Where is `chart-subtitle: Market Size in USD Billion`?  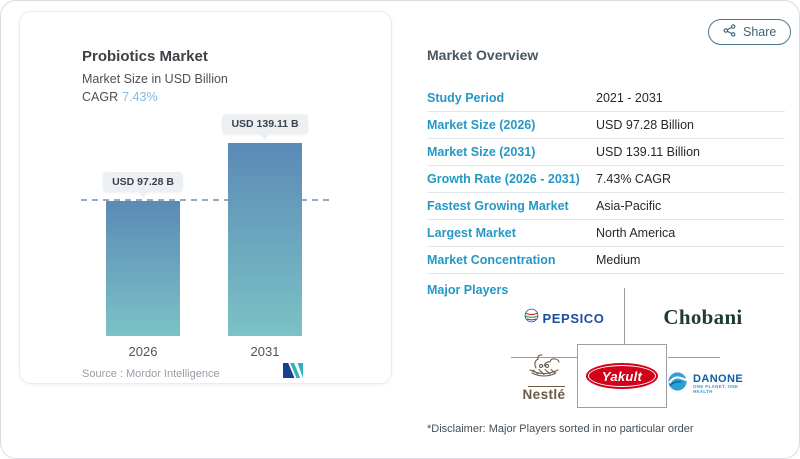
chart-subtitle: Market Size in USD Billion is located at coordinates (155, 79).